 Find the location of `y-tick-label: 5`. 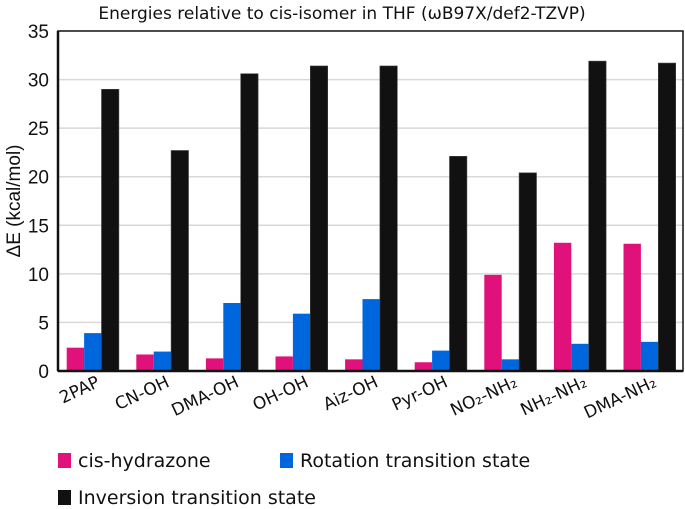

y-tick-label: 5 is located at coordinates (43, 323).